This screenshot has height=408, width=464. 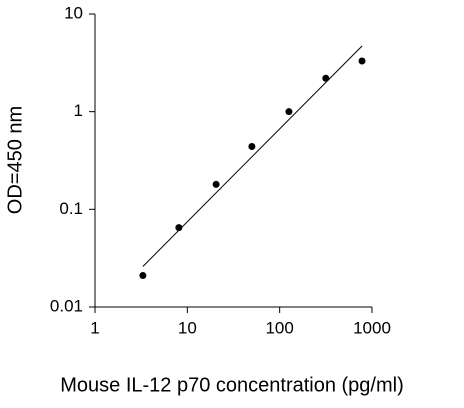 I want to click on y-tick-label: 1, so click(x=78, y=110).